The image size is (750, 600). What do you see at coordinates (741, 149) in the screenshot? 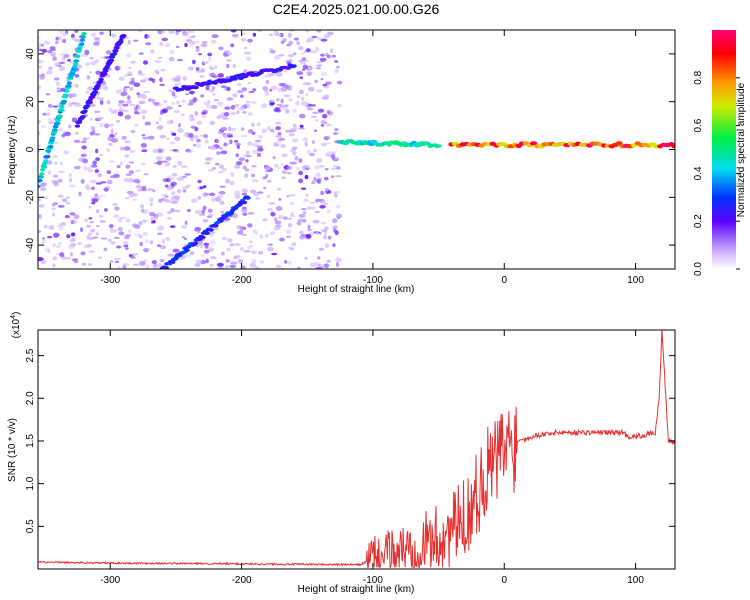
I see `colorbar-title: Normalized spectral amplitude` at bounding box center [741, 149].